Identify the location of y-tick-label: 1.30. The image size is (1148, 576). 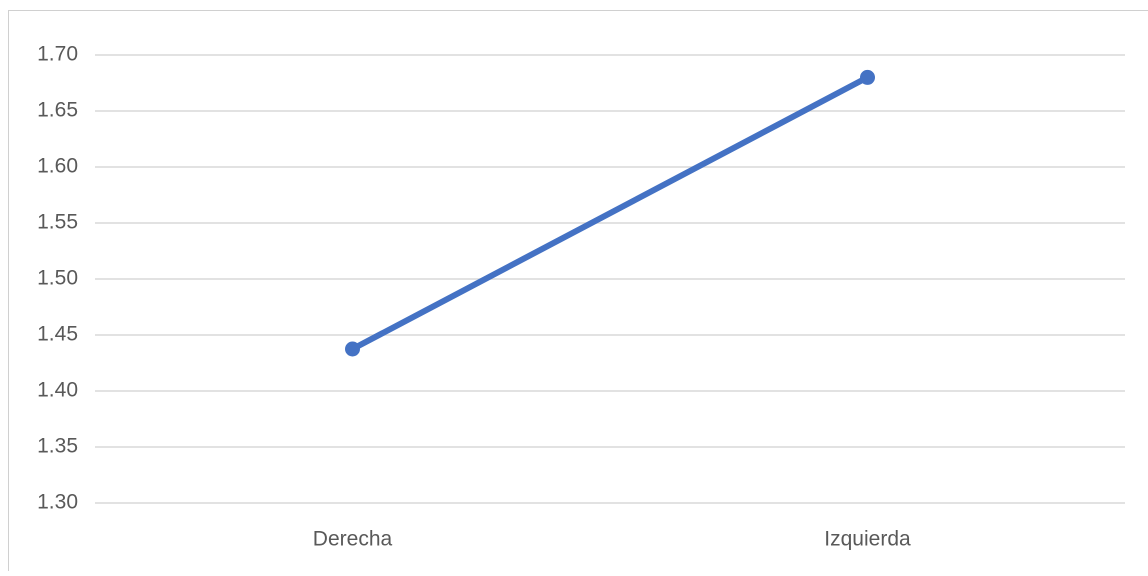
(57, 502).